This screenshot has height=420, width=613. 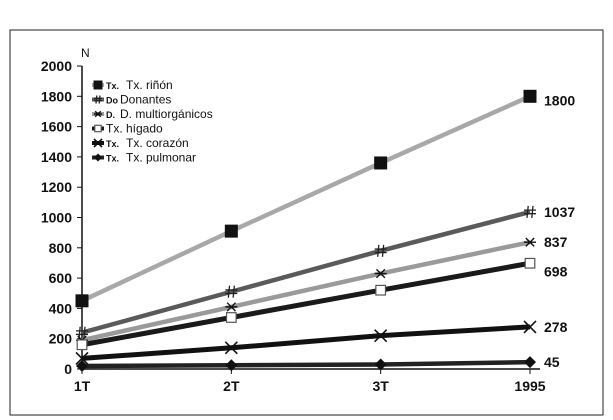 What do you see at coordinates (56, 157) in the screenshot?
I see `y-tick-label: 1400` at bounding box center [56, 157].